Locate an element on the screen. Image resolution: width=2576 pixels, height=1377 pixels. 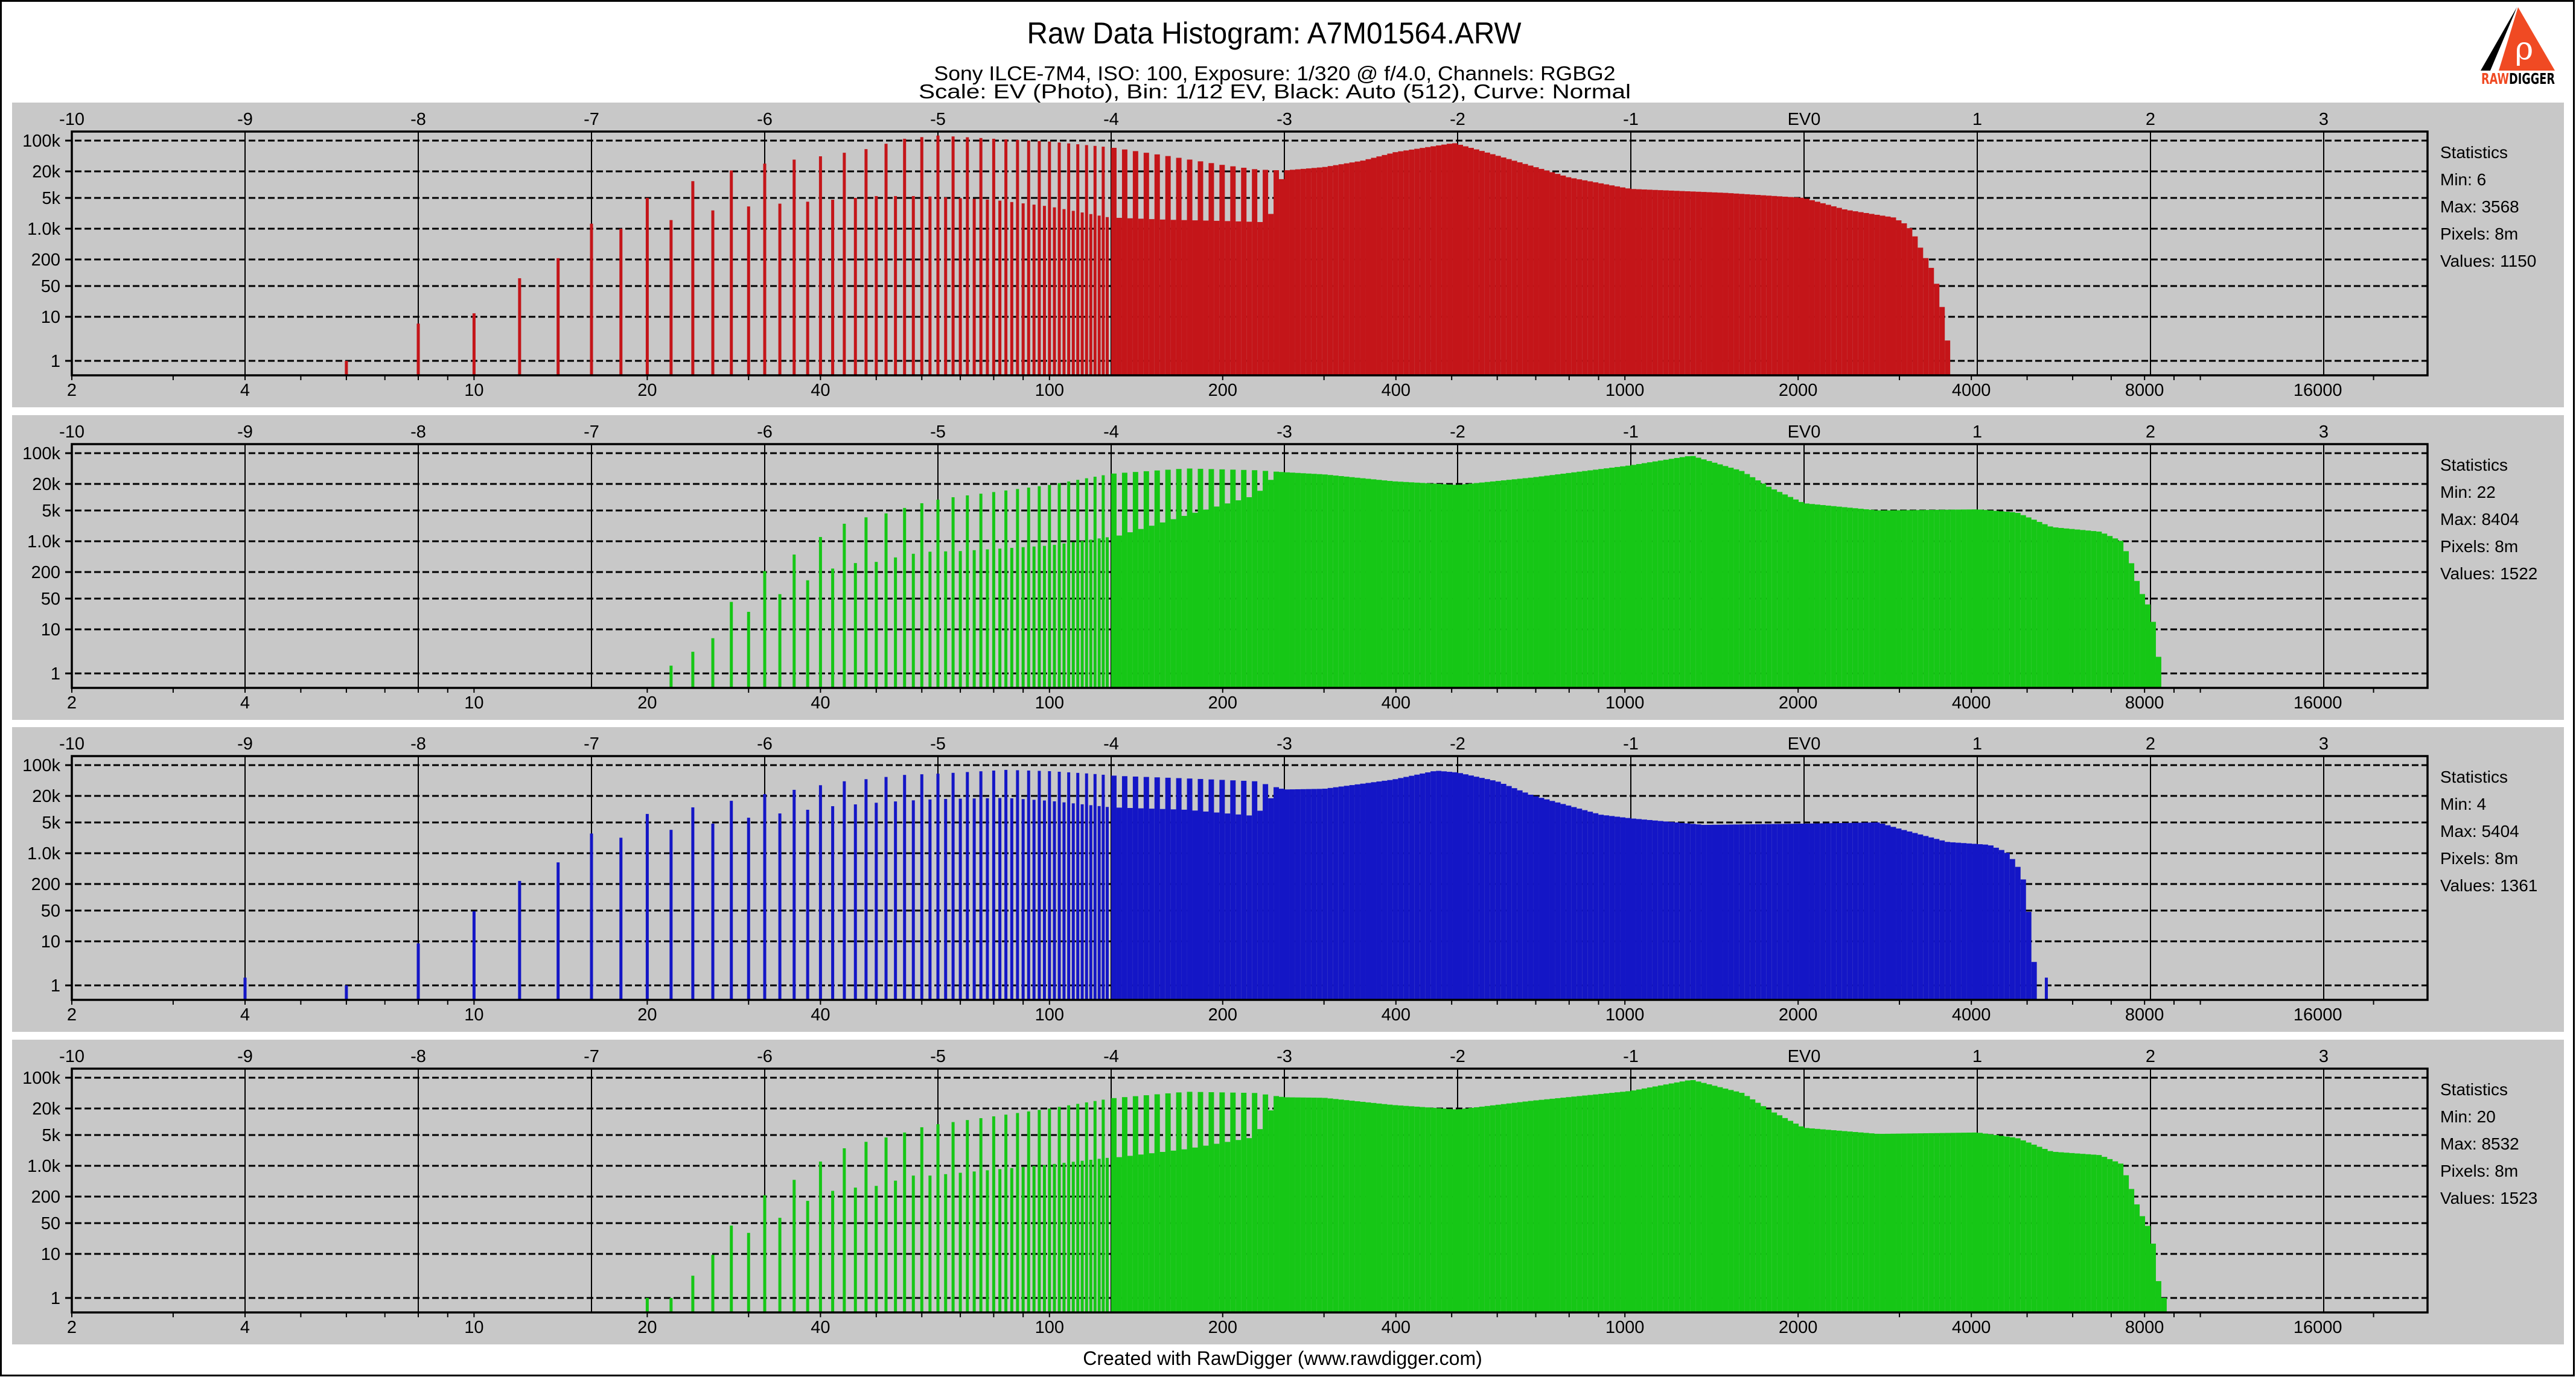
x-tick-label: 200 is located at coordinates (1222, 703).